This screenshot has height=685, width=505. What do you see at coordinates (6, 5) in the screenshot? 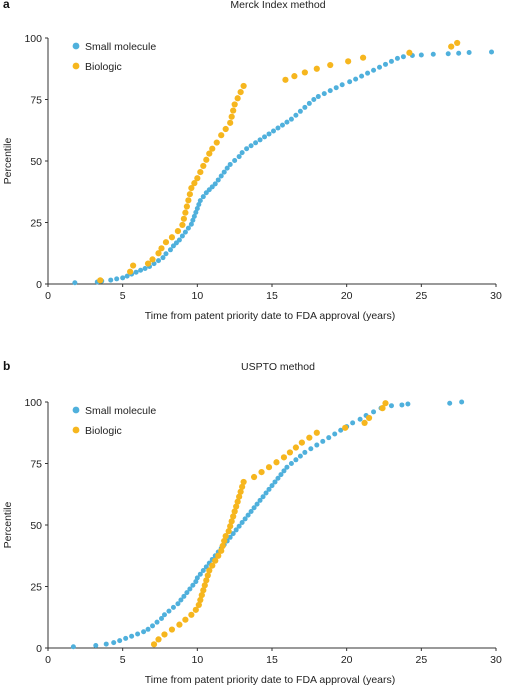
I see `panel-label: a` at bounding box center [6, 5].